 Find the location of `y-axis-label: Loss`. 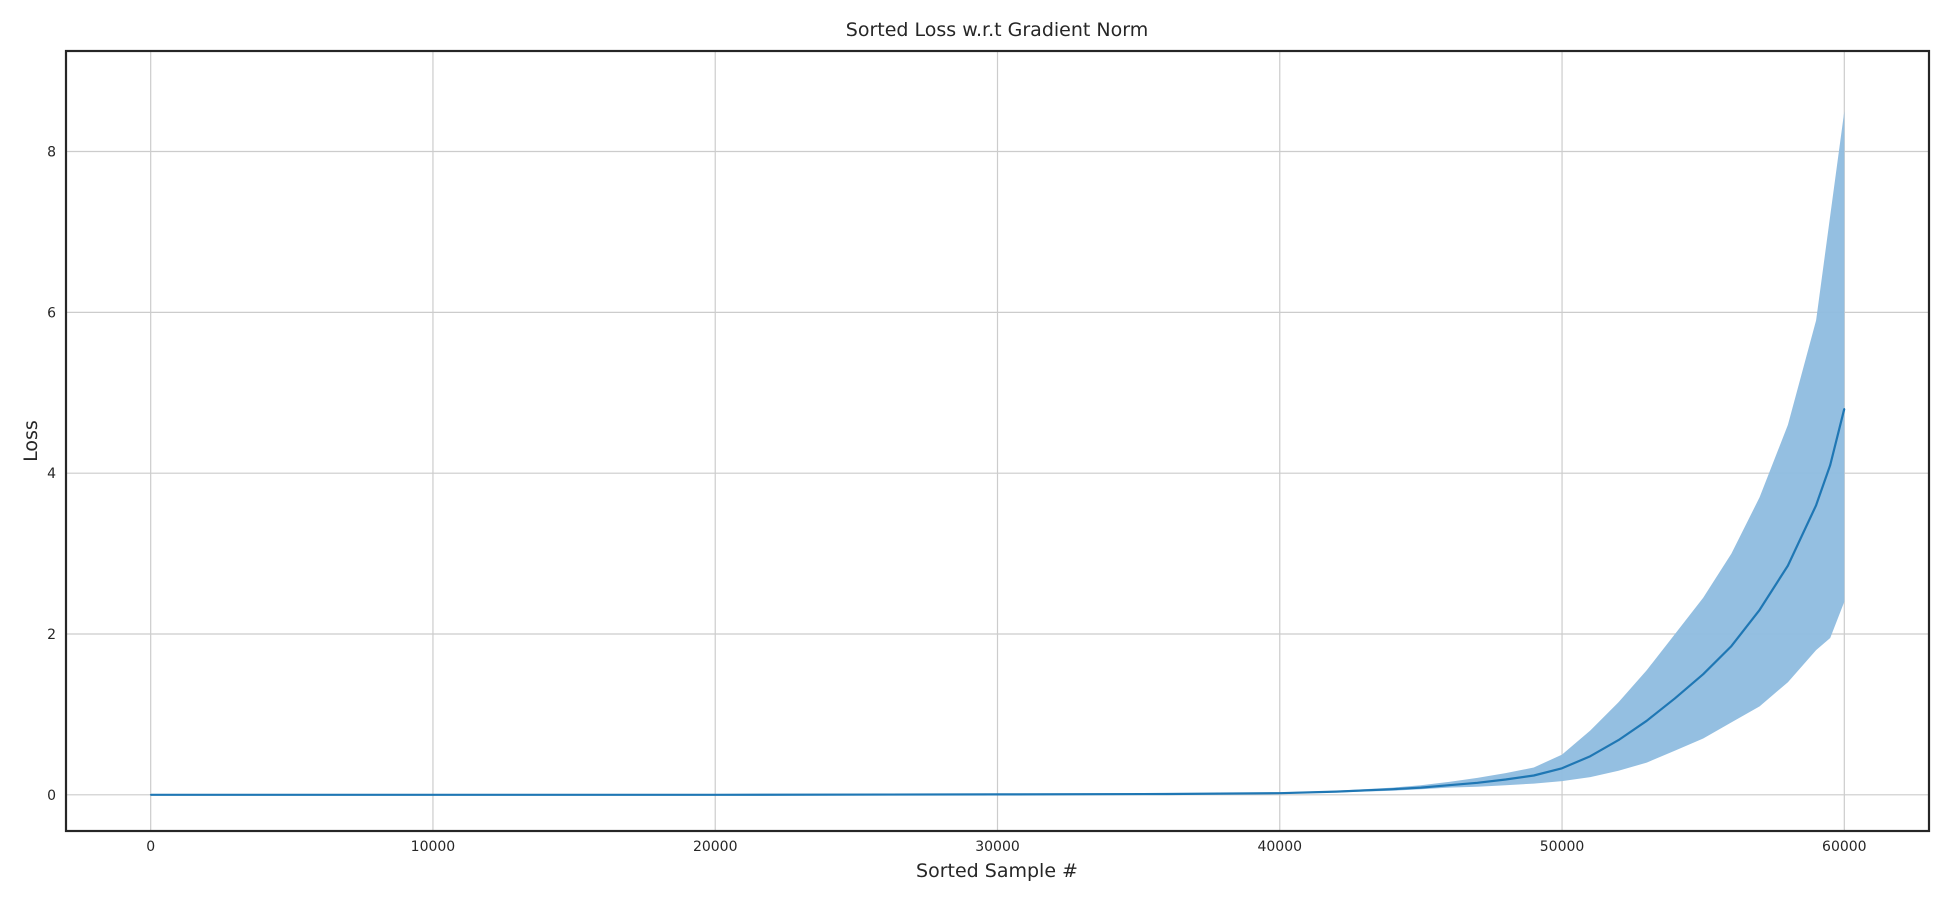

y-axis-label: Loss is located at coordinates (31, 441).